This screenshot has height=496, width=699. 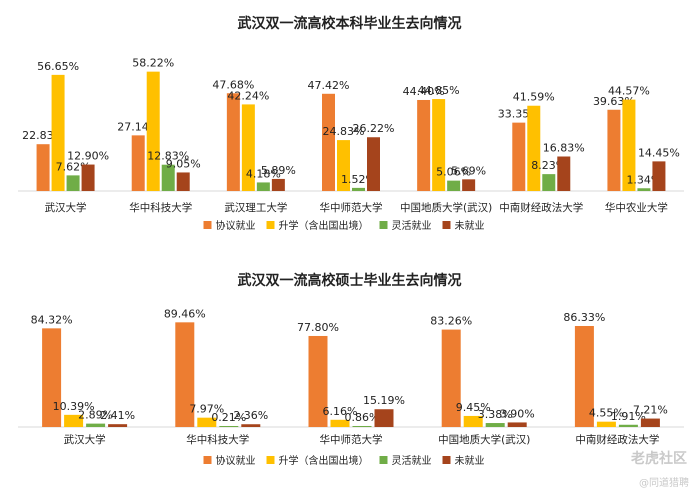 I want to click on chart2-category-label: 华中科技大学, so click(x=217, y=439).